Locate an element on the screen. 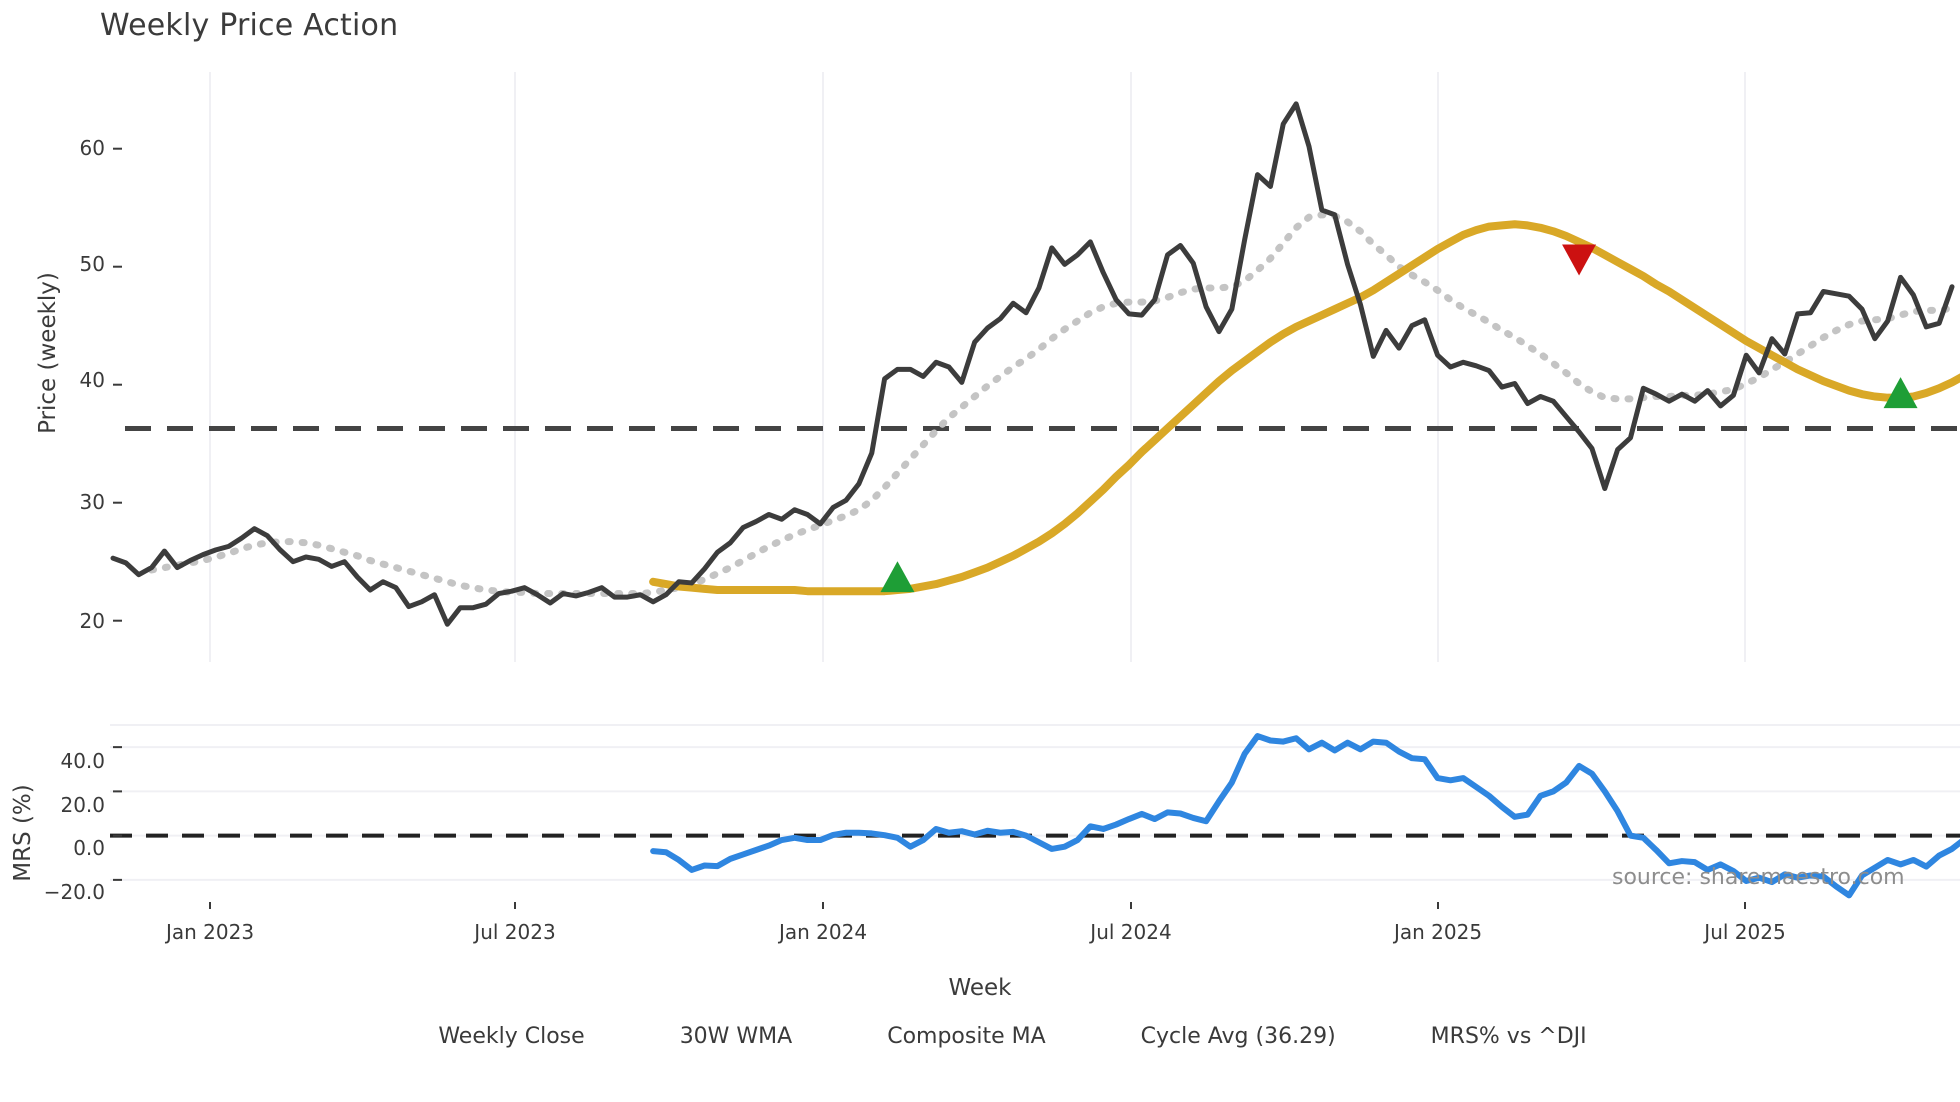 This screenshot has height=1102, width=1960. mrs-ytick-40: 40.0 is located at coordinates (82, 761).